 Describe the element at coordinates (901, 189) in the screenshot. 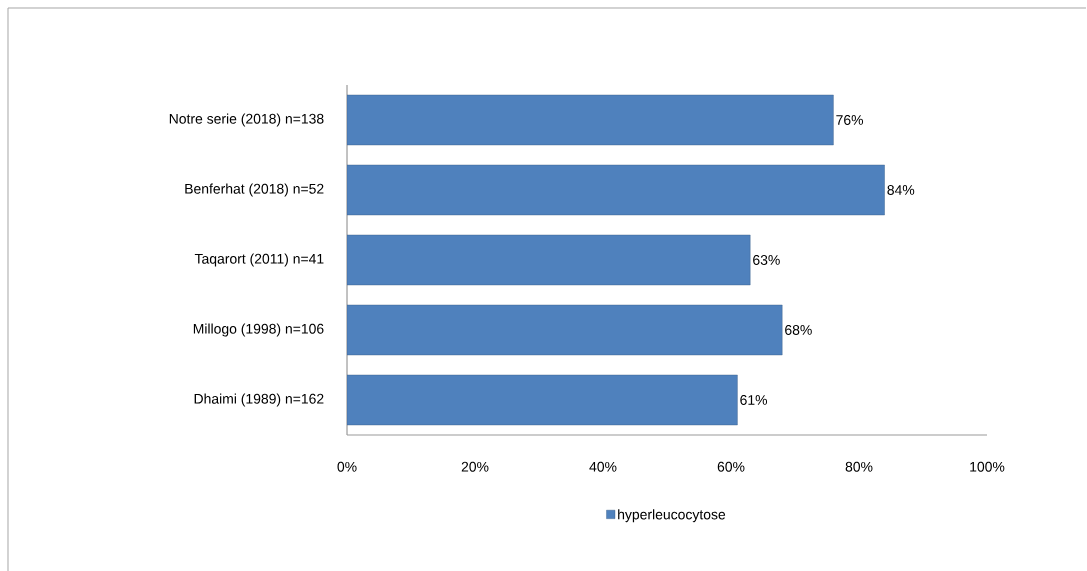

I see `data-label: 84%` at that location.